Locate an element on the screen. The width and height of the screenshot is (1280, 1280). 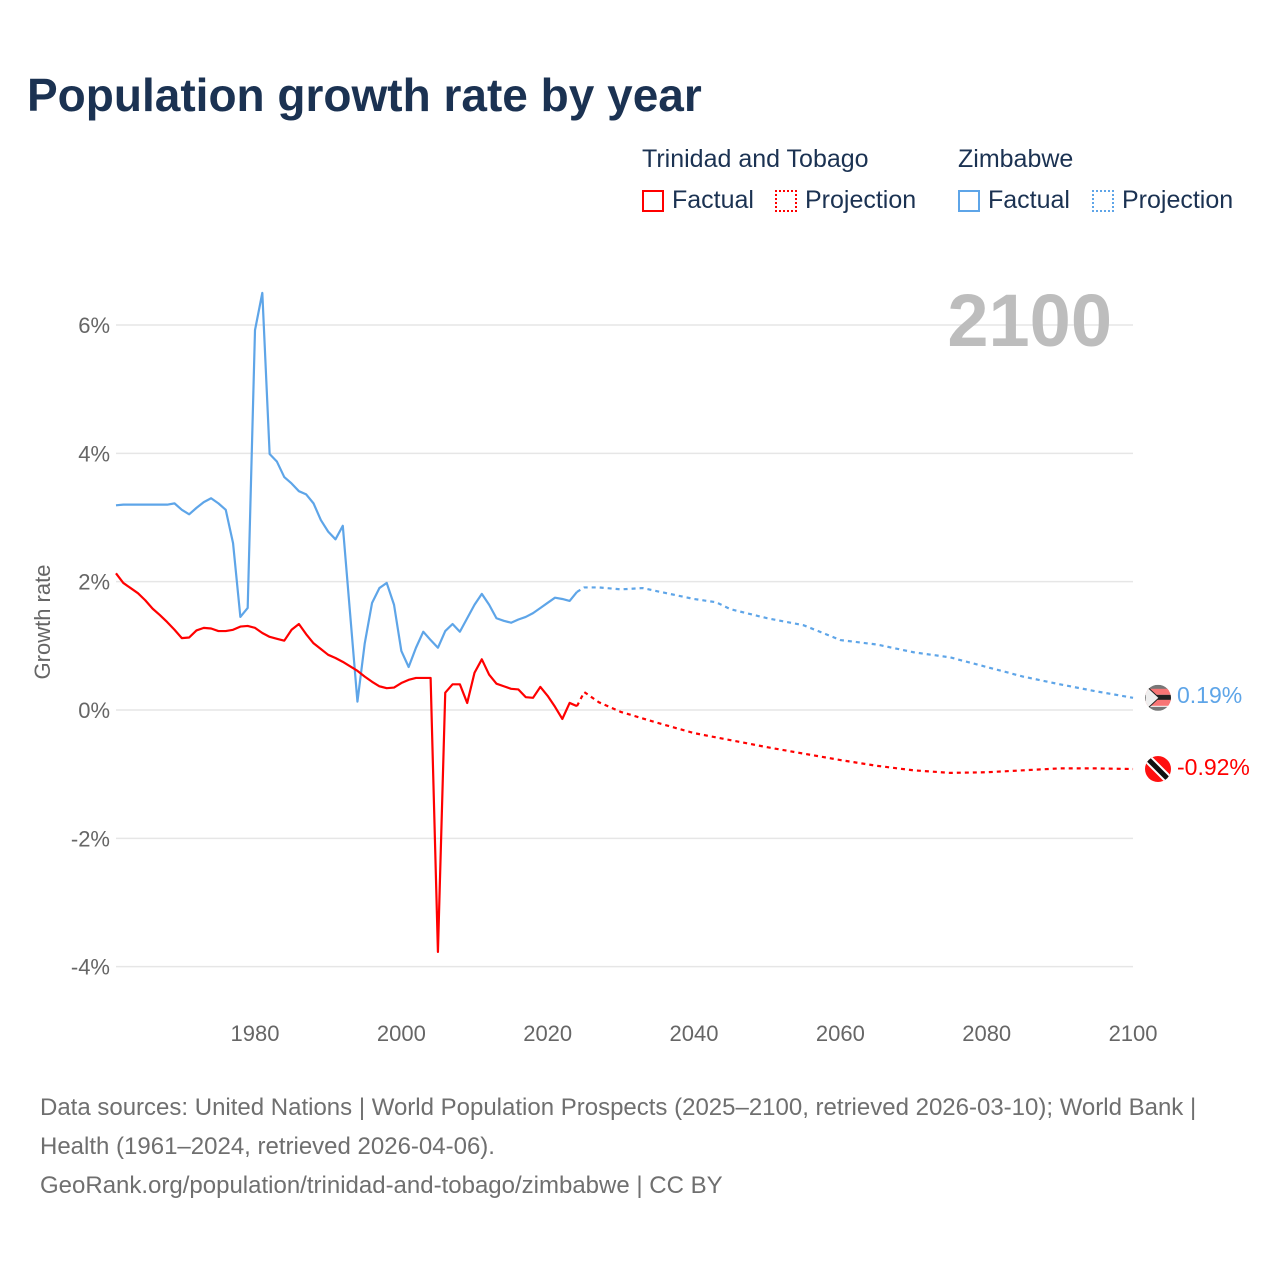
y-tick-label: 6% is located at coordinates (94, 325).